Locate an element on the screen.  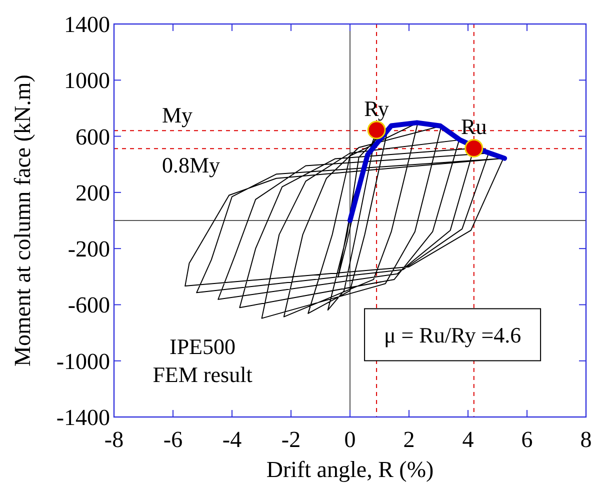
x-tick-label: -8 is located at coordinates (114, 439).